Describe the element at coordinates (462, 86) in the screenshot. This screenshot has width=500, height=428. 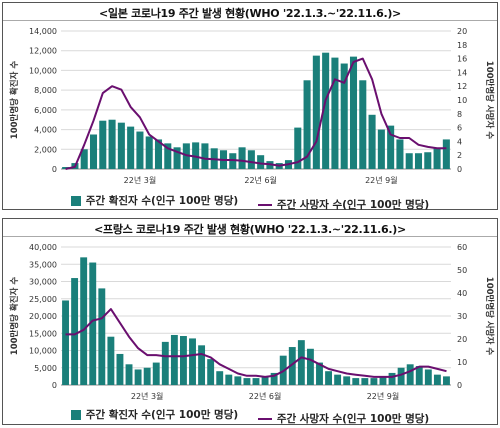
I see `y2-tick-label: 12` at that location.